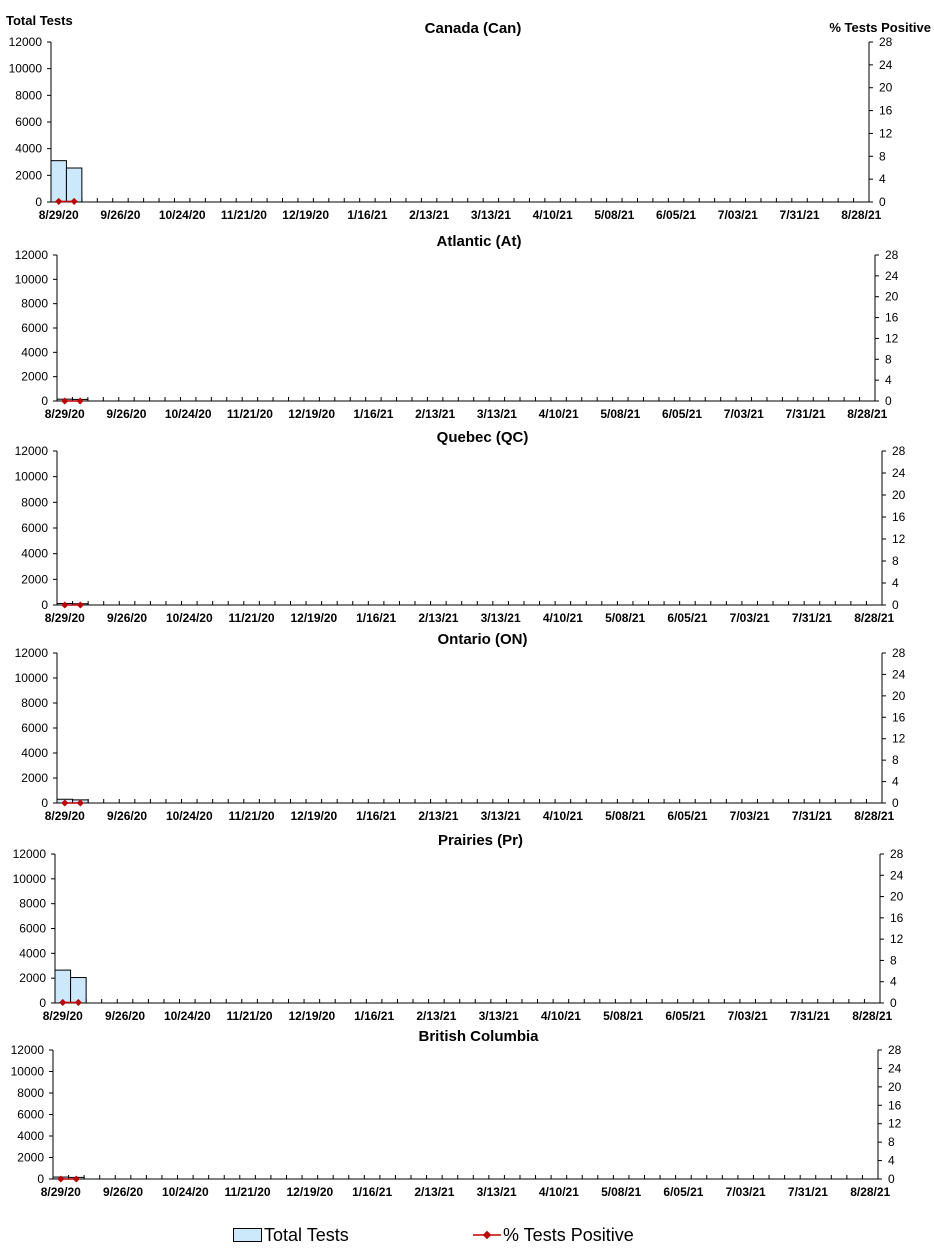  What do you see at coordinates (886, 133) in the screenshot?
I see `panel-1-right-tick-label: 12` at bounding box center [886, 133].